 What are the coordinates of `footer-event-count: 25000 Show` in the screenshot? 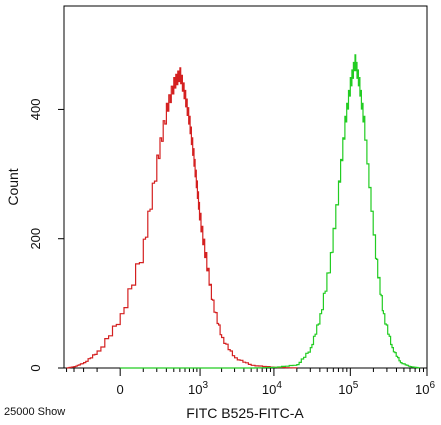 It's located at (34, 412).